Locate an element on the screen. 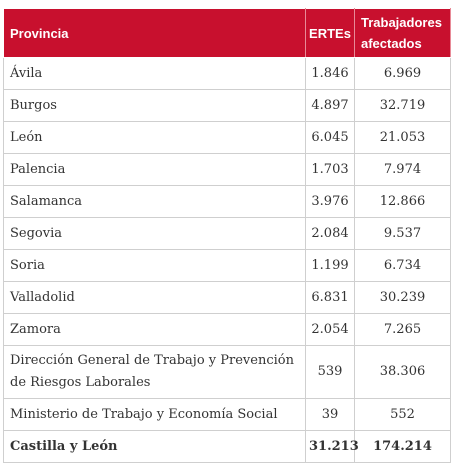 Image resolution: width=455 pixels, height=475 pixels. workers-count: 552 is located at coordinates (402, 414).